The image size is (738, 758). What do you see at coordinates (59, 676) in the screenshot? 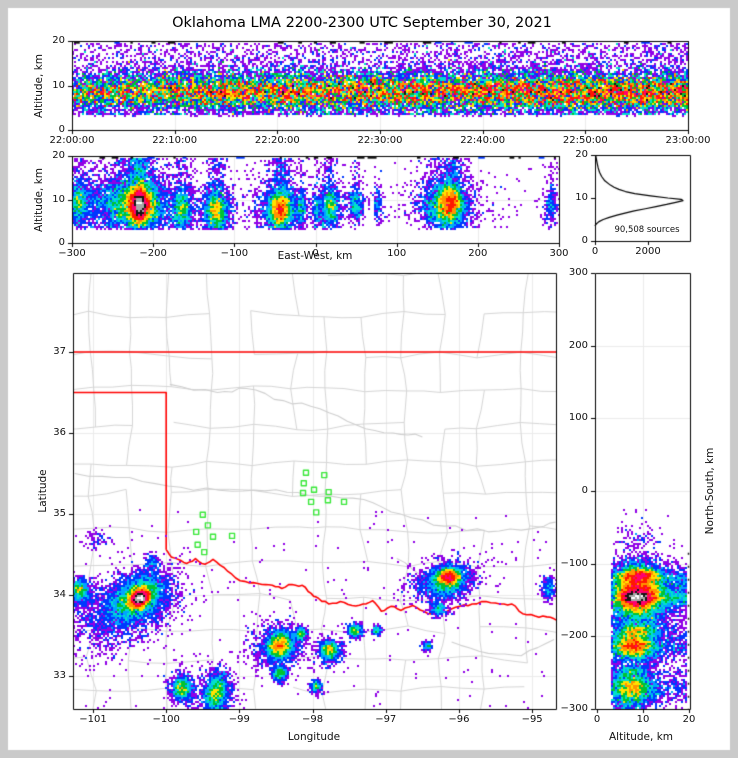
I see `plan_view-ytick-label: 33` at bounding box center [59, 676].